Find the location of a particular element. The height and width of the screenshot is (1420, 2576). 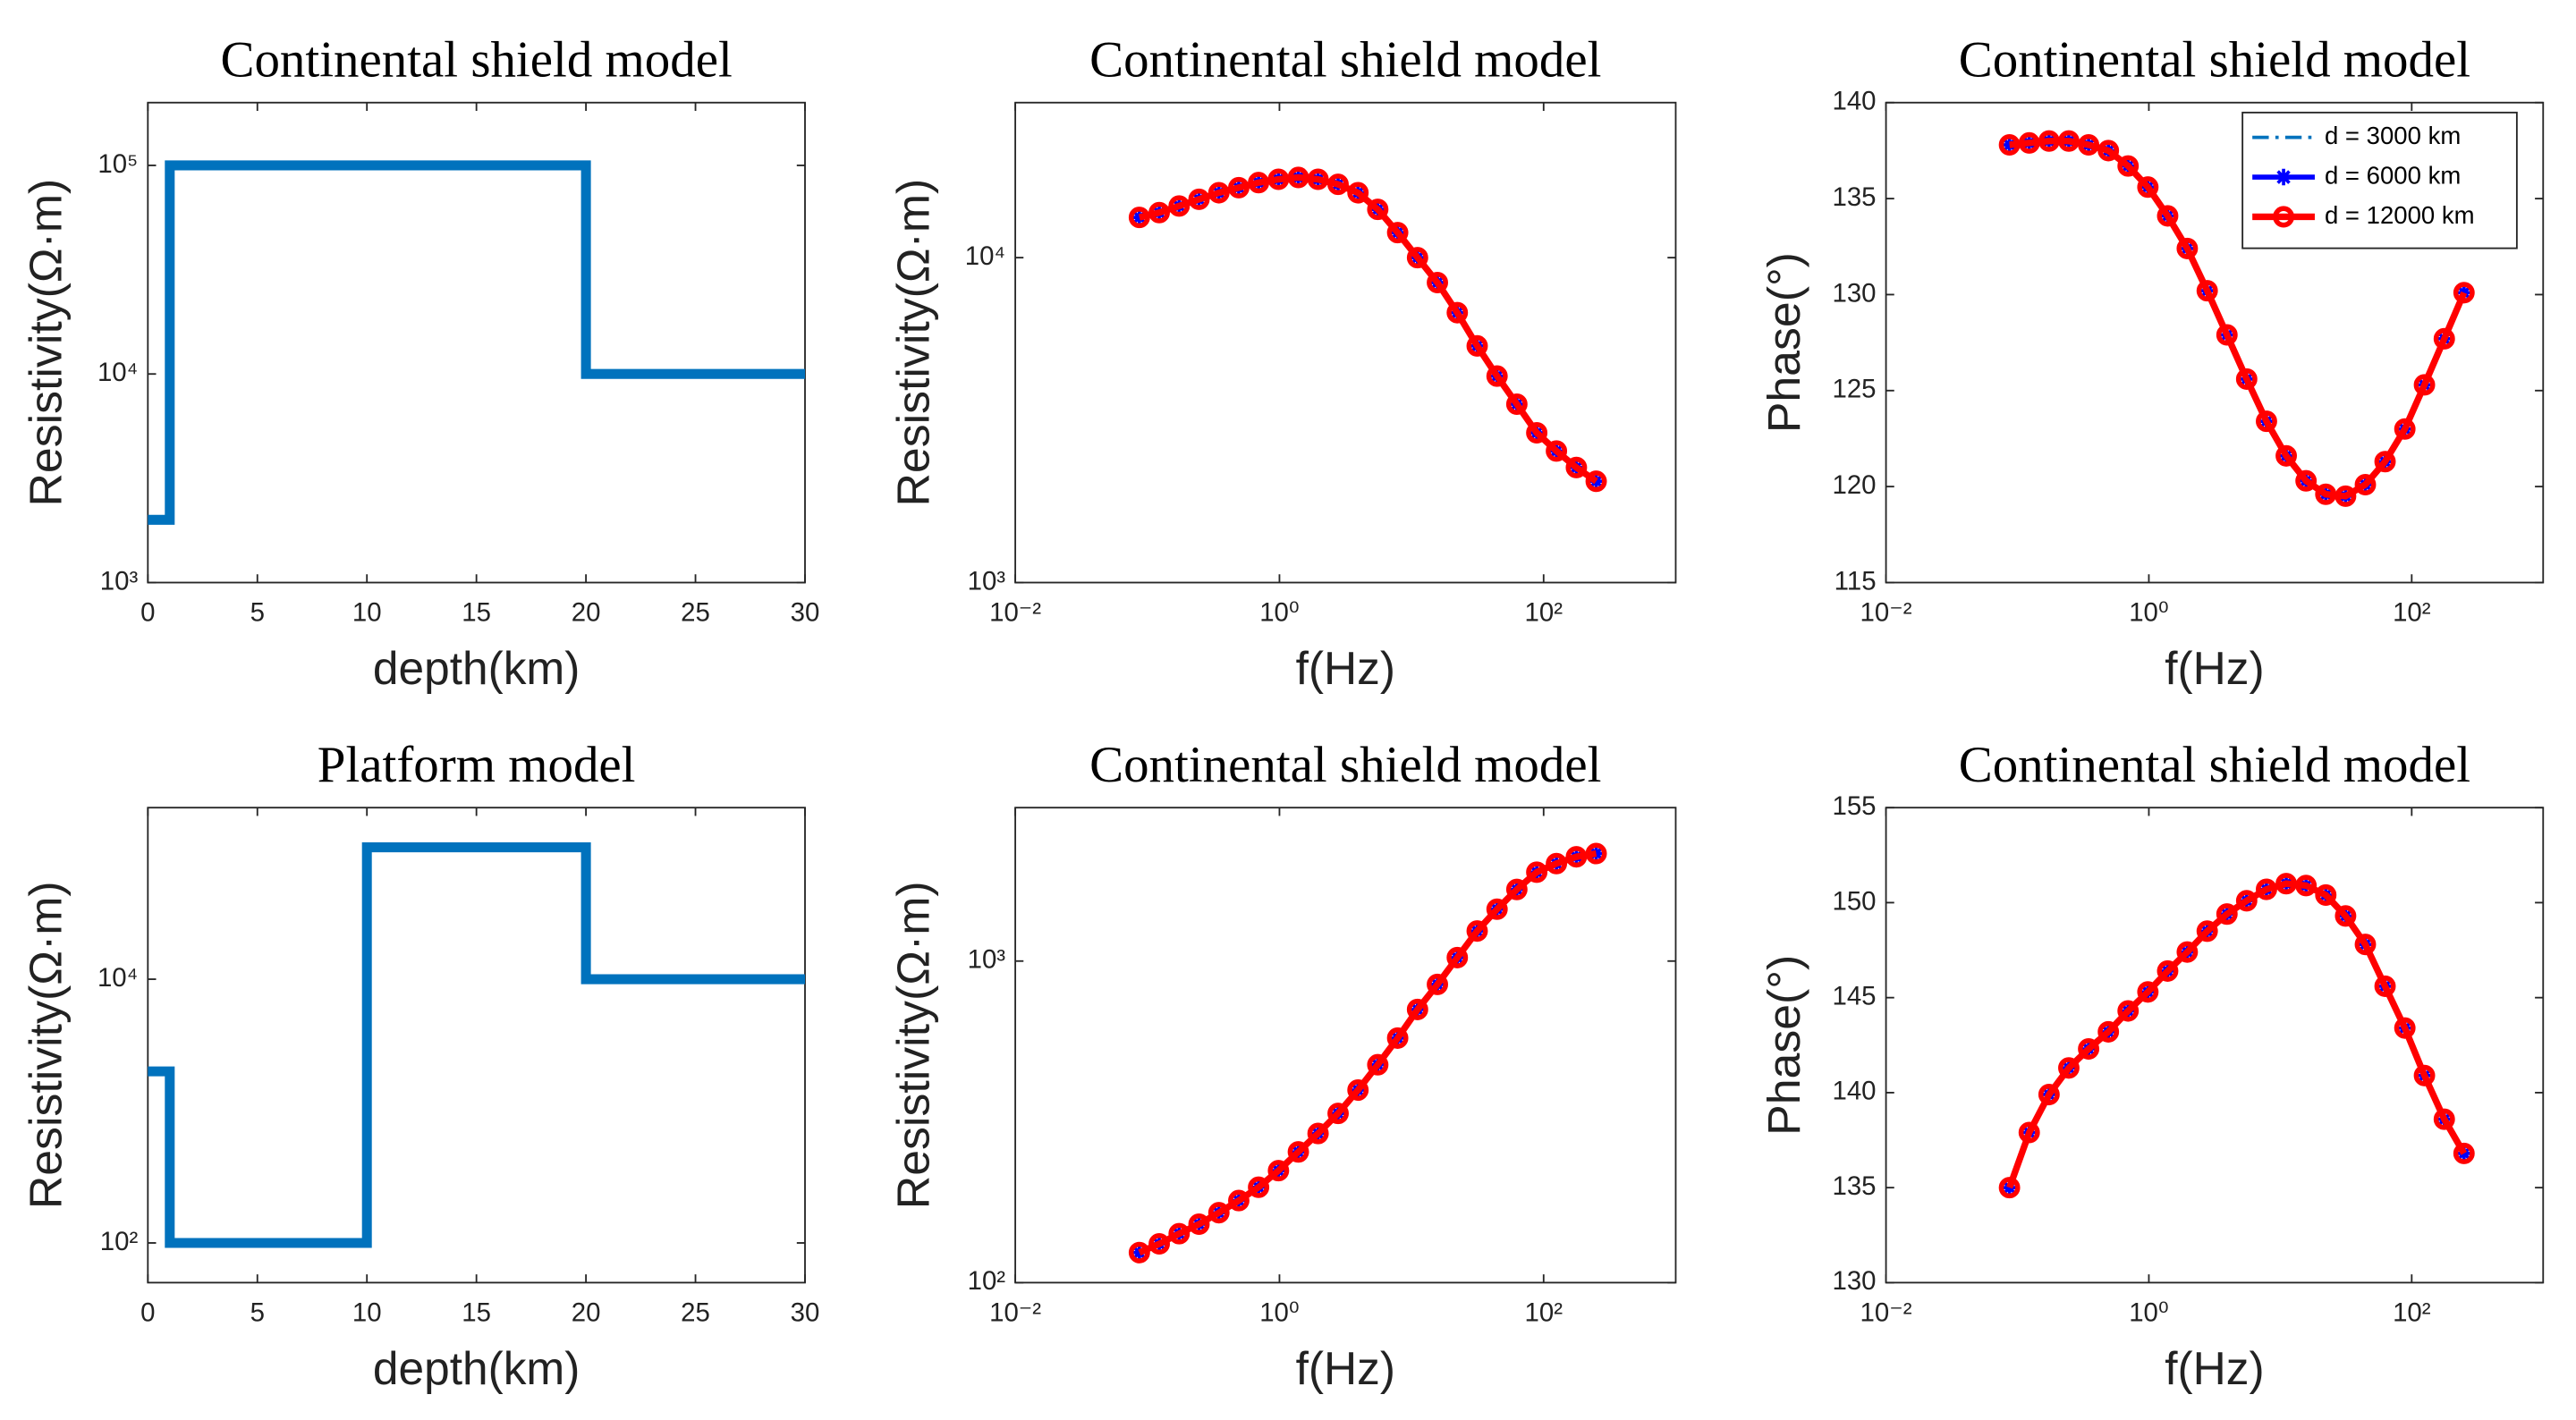

legend-label: d = 12000 km is located at coordinates (2400, 215).